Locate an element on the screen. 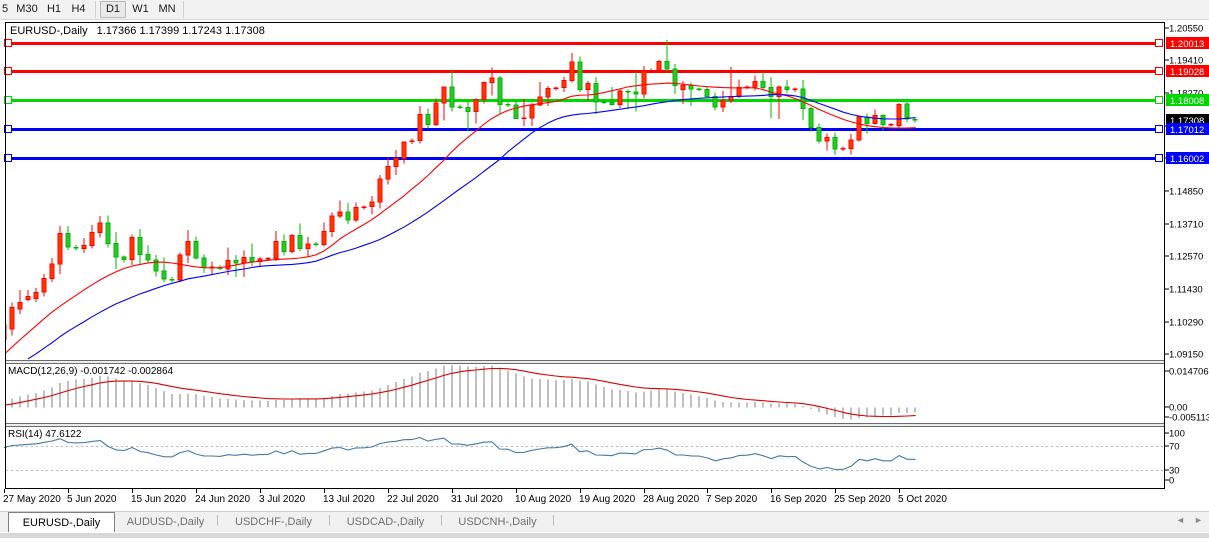  tab-scroll-right-icon: ► is located at coordinates (1198, 520).